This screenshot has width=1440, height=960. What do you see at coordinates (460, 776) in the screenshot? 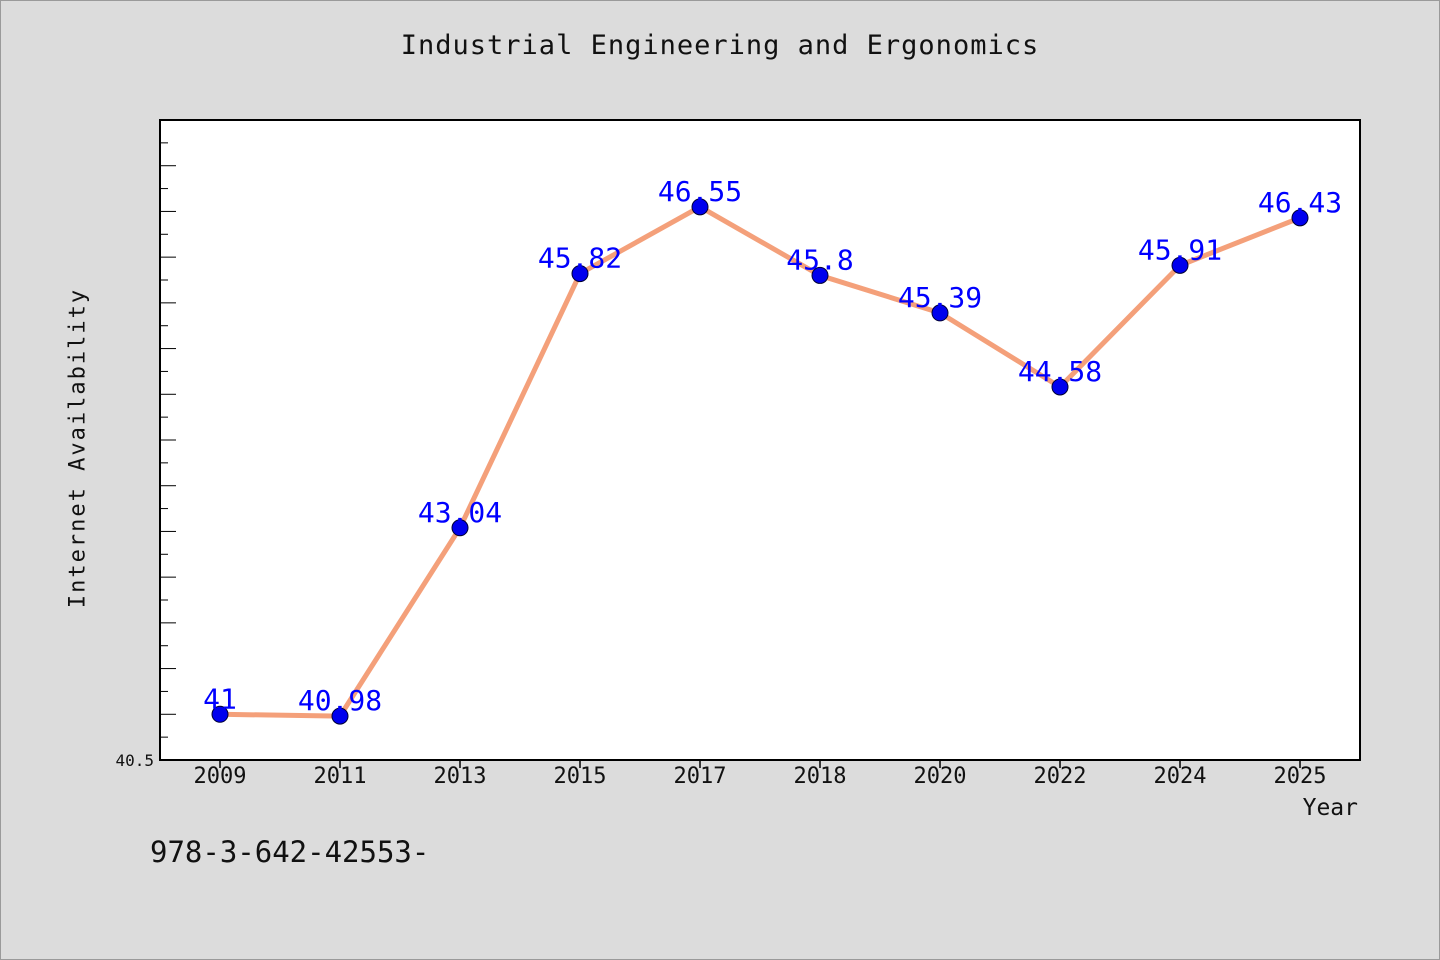
I see `x-tick-label: 2013` at bounding box center [460, 776].